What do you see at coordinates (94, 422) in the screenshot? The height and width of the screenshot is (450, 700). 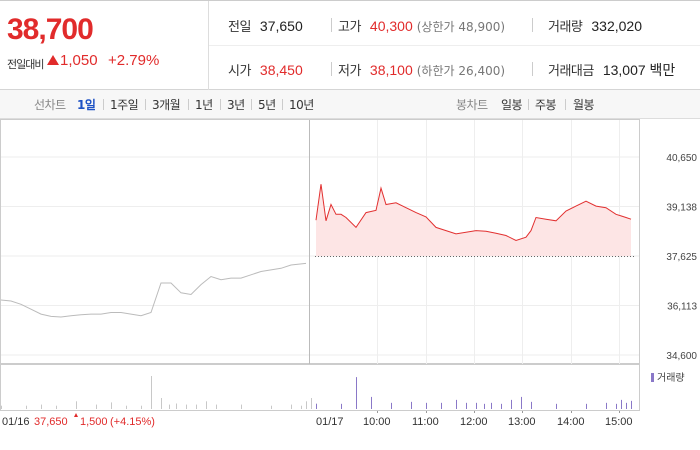 I see `prev-day-change: 1,500` at bounding box center [94, 422].